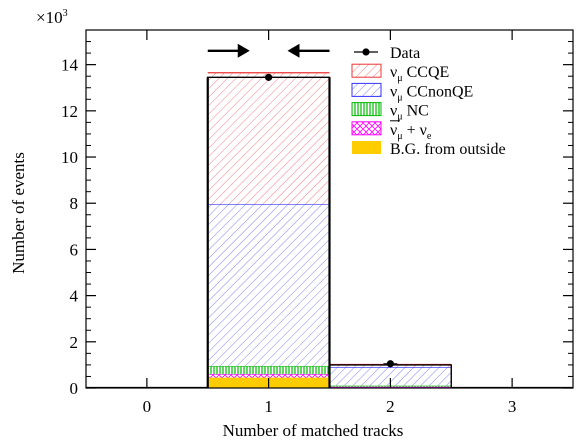  Describe the element at coordinates (74, 203) in the screenshot. I see `y-tick-label-8: 8` at that location.